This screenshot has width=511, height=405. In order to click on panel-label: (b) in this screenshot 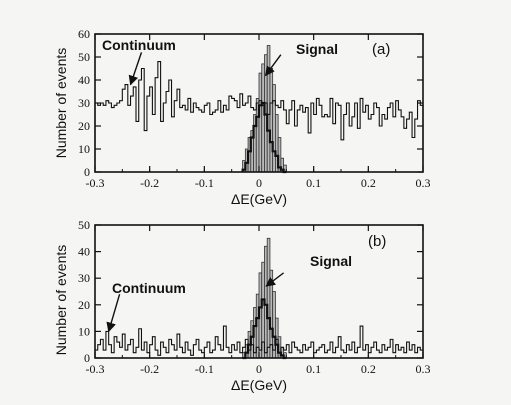, I will do `click(377, 241)`.